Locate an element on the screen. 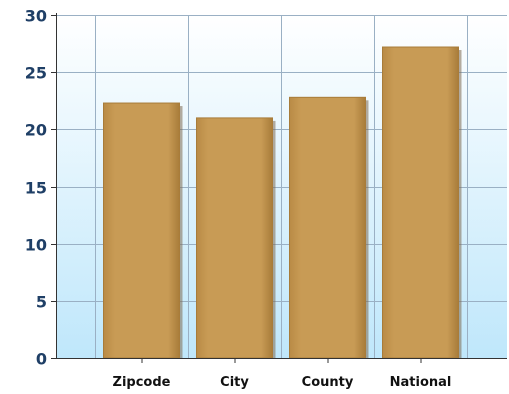 The height and width of the screenshot is (394, 509). y-tick-label: 25 is located at coordinates (36, 73).